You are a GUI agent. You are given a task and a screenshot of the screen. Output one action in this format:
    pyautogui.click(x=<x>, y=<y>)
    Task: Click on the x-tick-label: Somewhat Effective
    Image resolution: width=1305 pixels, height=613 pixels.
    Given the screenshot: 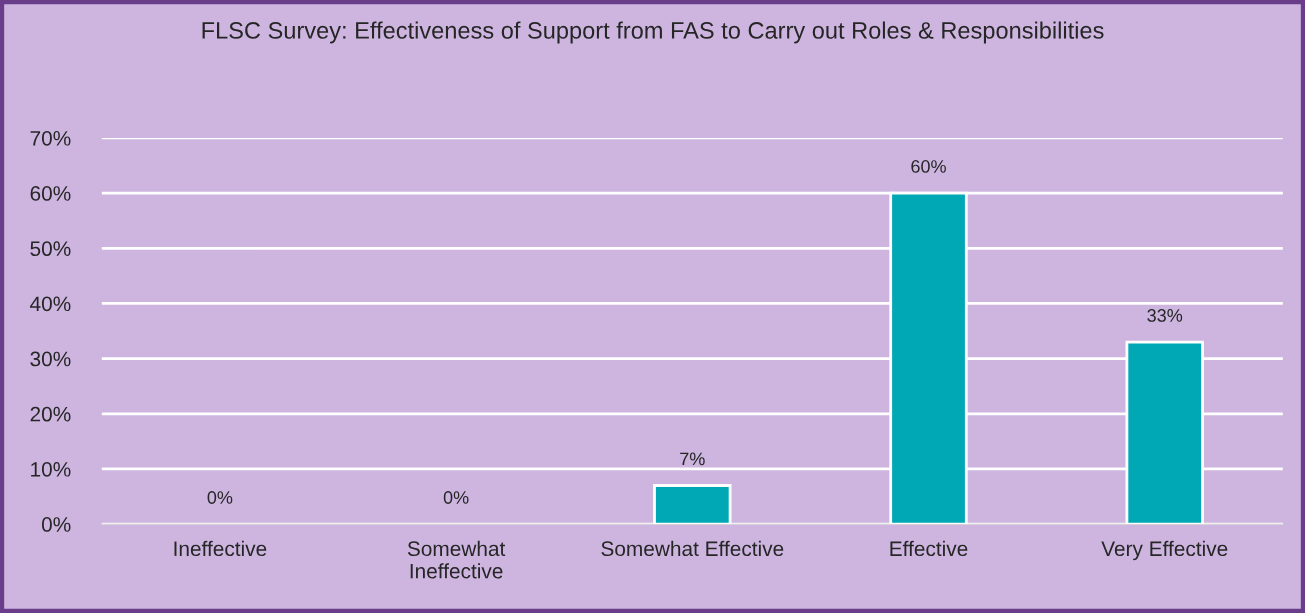 What is the action you would take?
    pyautogui.click(x=692, y=548)
    